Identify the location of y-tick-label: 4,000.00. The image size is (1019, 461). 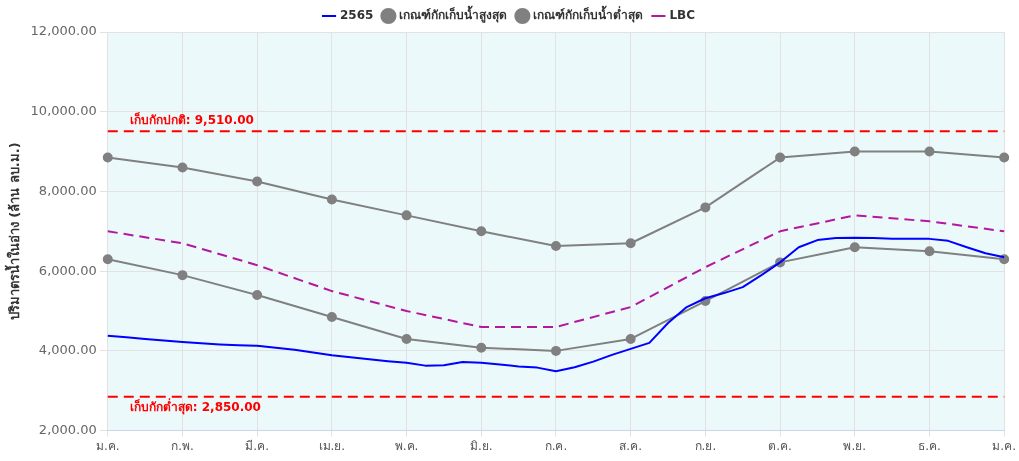
(67, 350).